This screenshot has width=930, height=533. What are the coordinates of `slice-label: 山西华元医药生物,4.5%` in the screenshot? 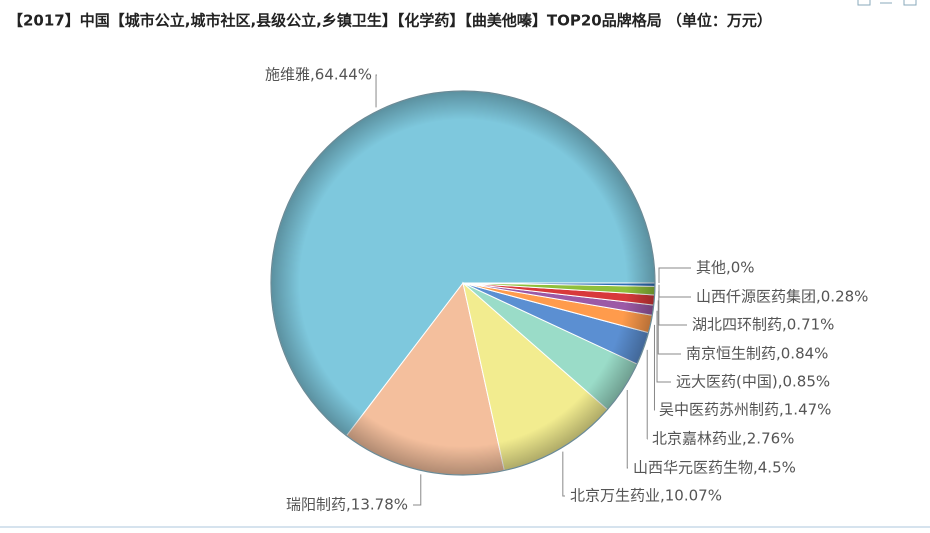 It's located at (714, 468).